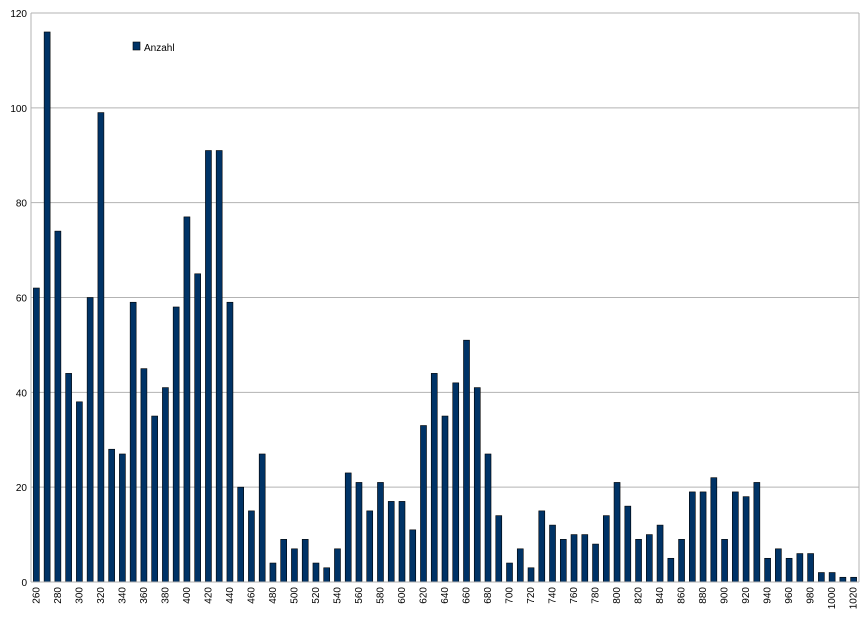 This screenshot has width=864, height=618. What do you see at coordinates (101, 595) in the screenshot?
I see `x-tick-label: 320` at bounding box center [101, 595].